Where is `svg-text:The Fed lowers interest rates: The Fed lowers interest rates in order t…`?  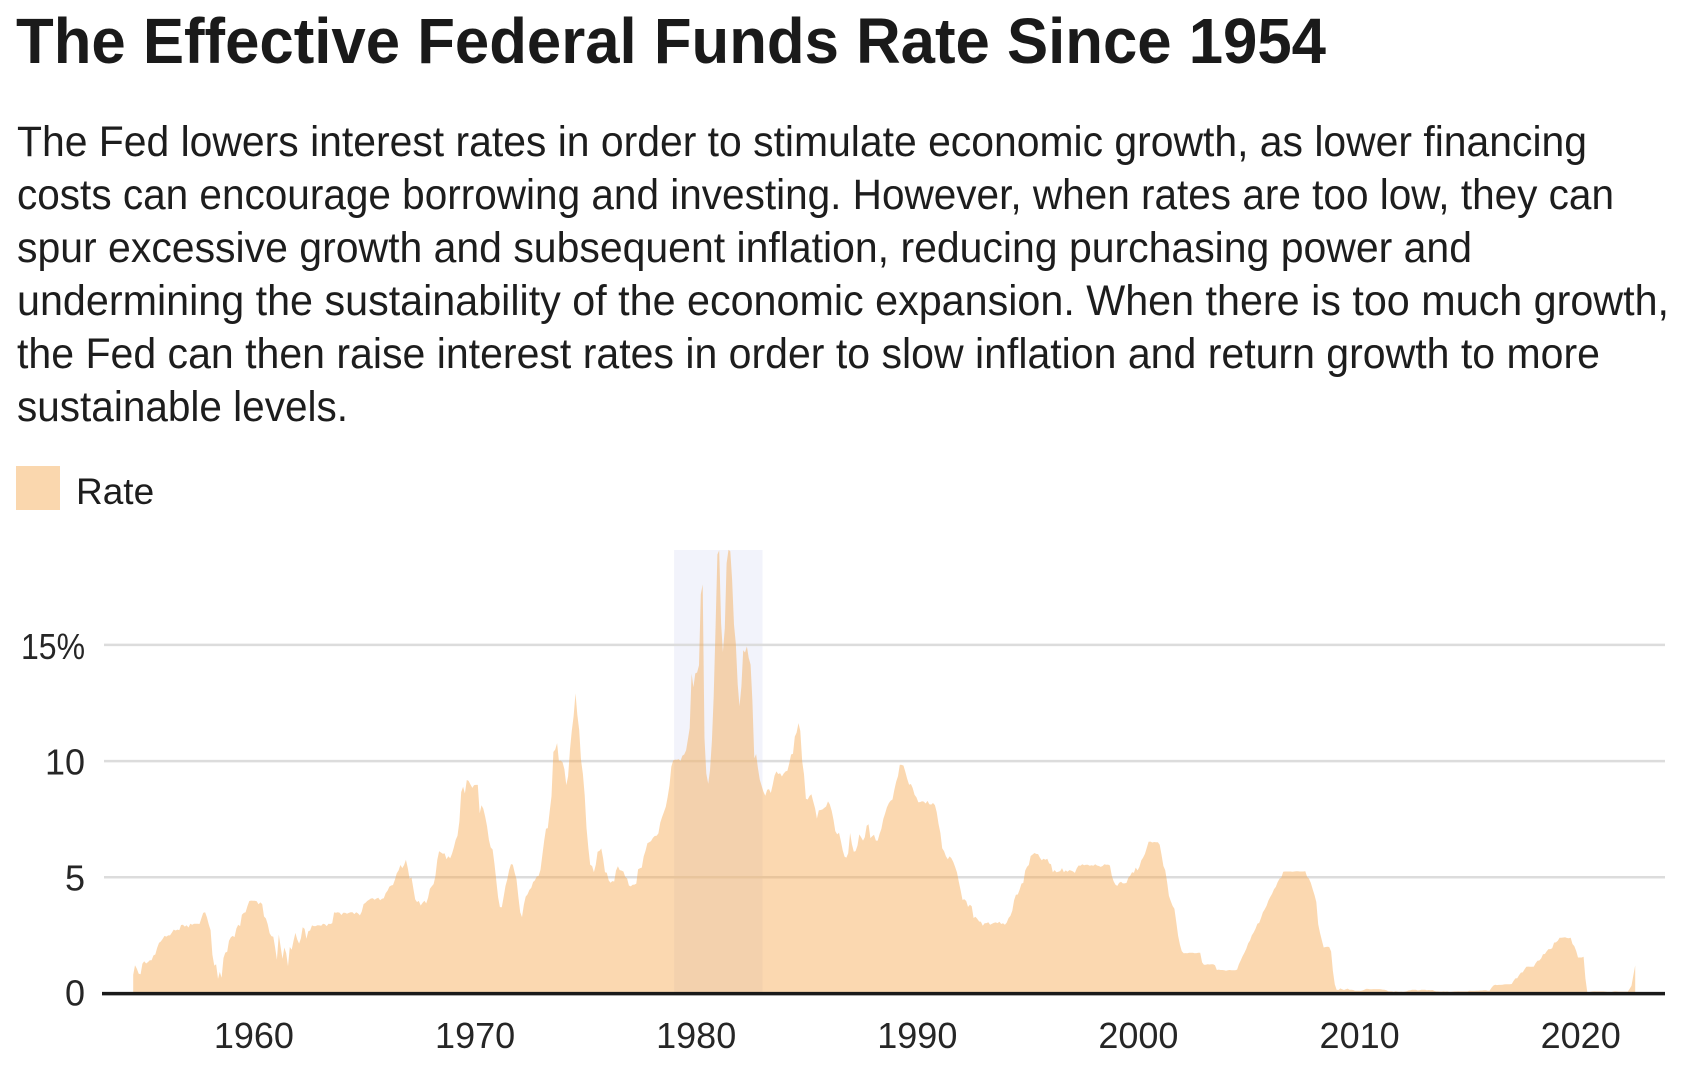
svg-text:The Fed lowers interest rates: The Fed lowers interest rates in order t… is located at coordinates (802, 142).